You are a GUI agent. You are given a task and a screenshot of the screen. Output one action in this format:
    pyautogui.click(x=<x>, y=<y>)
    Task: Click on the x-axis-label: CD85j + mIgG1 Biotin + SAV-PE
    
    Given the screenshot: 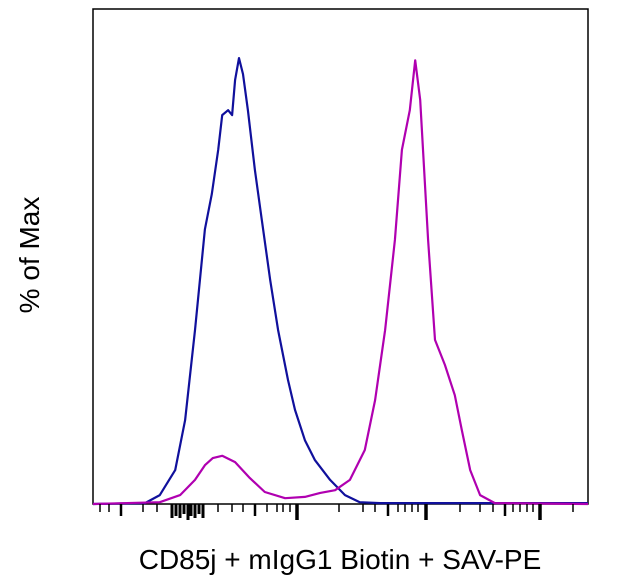 What is the action you would take?
    pyautogui.click(x=340, y=559)
    